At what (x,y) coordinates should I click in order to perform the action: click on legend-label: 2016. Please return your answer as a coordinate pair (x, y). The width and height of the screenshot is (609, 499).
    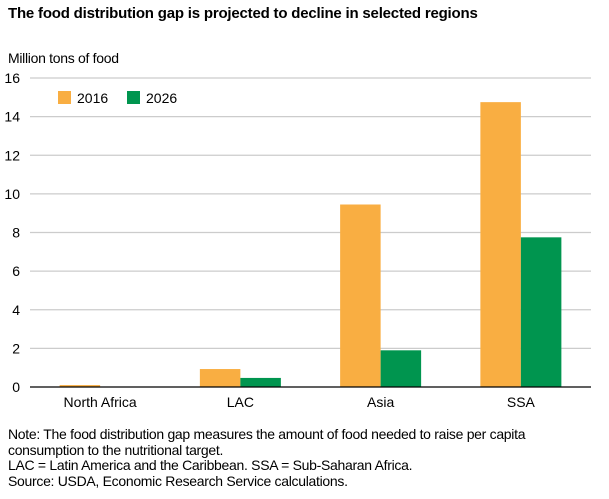
    Looking at the image, I should click on (92, 98).